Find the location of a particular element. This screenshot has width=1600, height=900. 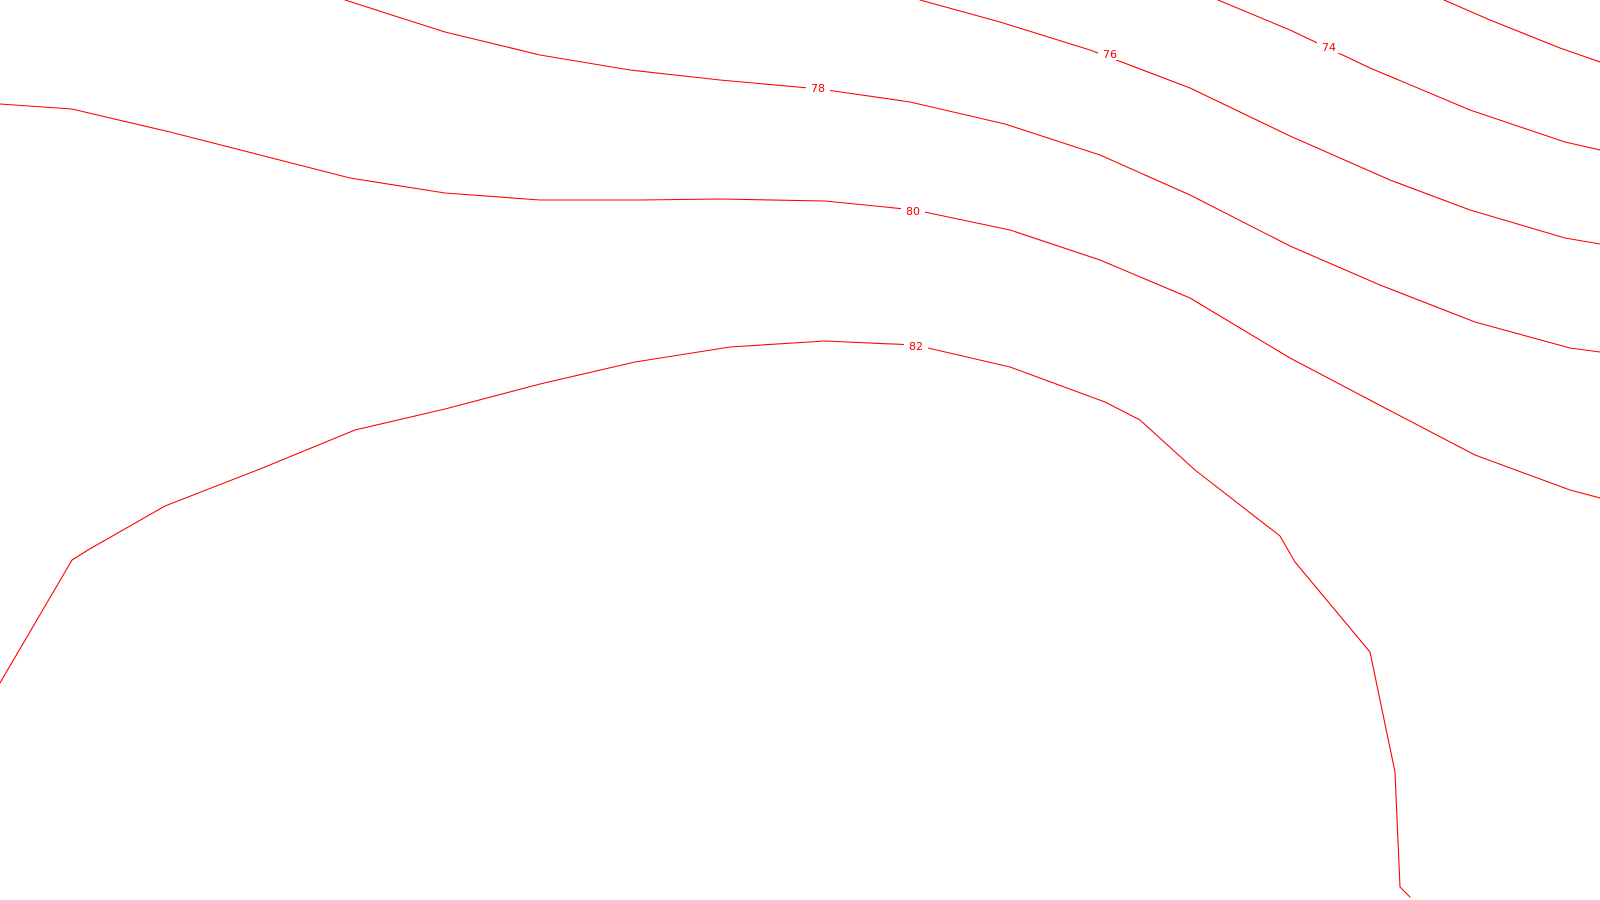

svg-text: 82 is located at coordinates (916, 346).